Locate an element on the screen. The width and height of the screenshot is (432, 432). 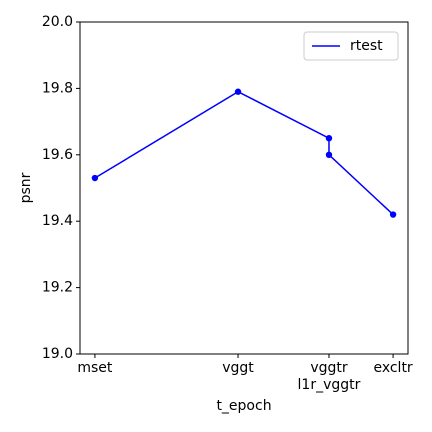
y-tick-label: 19.8 is located at coordinates (57, 88).